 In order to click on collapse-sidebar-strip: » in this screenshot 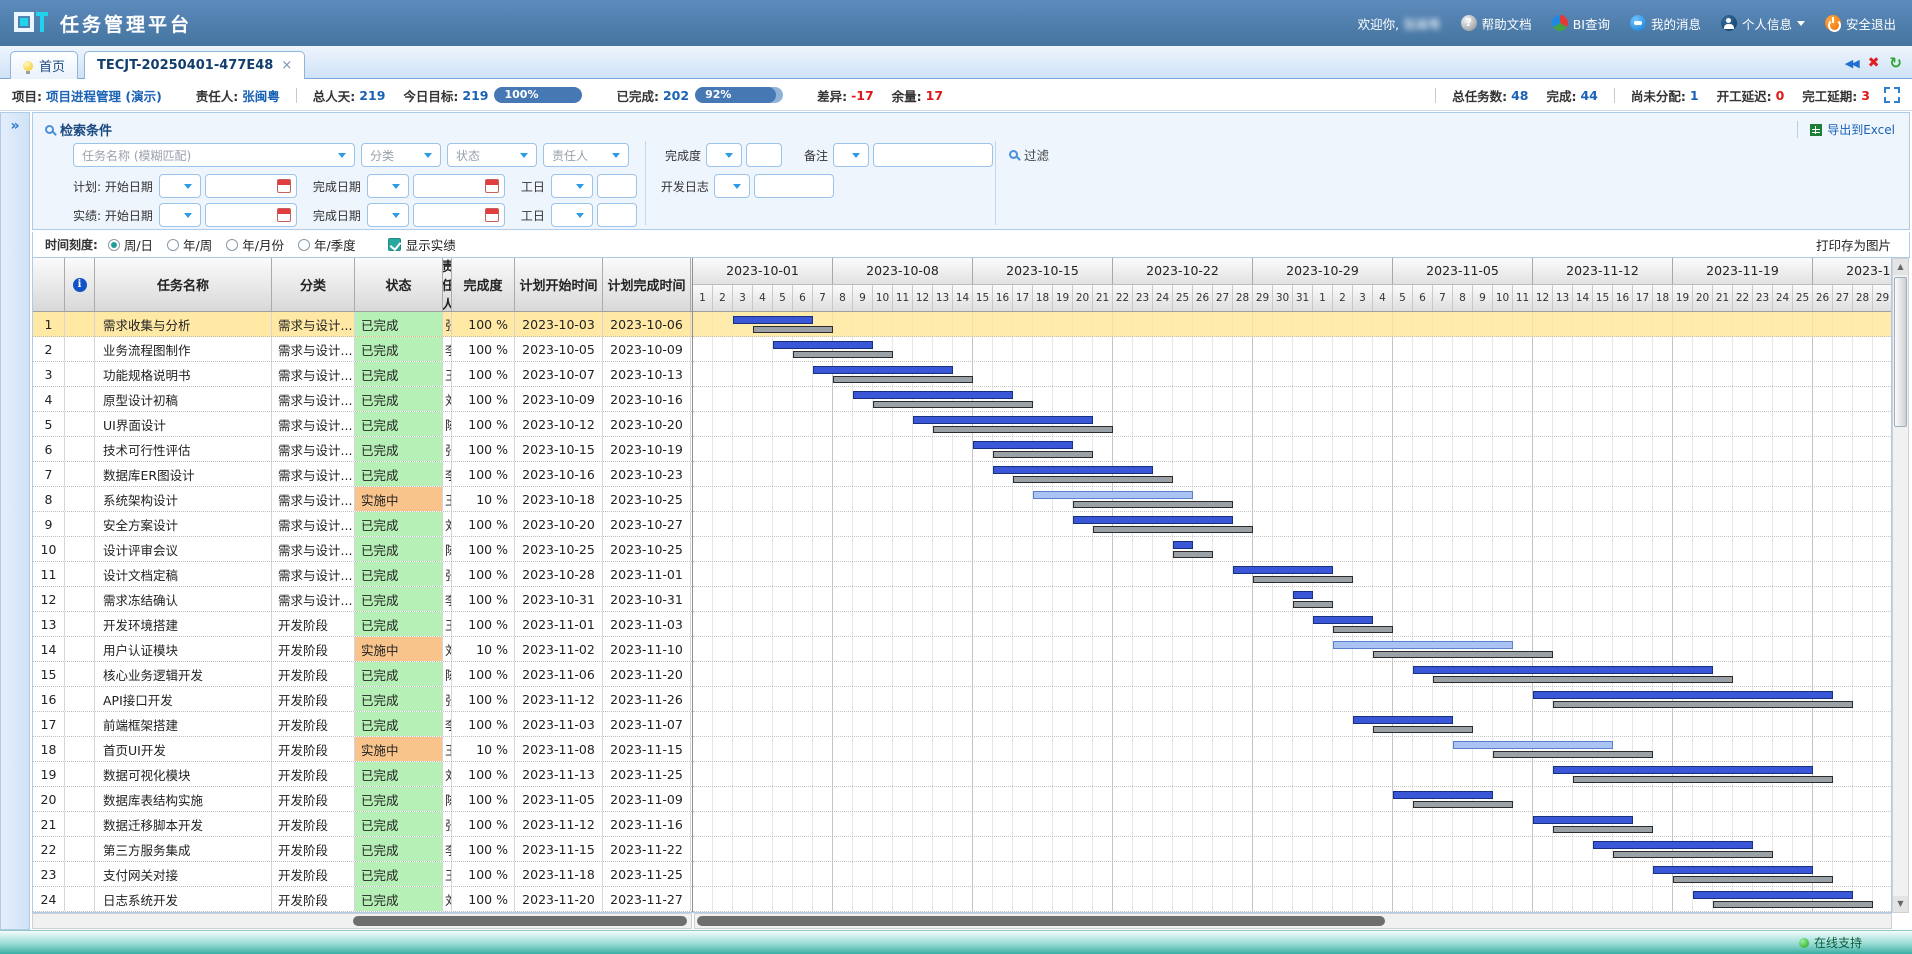, I will do `click(15, 521)`.